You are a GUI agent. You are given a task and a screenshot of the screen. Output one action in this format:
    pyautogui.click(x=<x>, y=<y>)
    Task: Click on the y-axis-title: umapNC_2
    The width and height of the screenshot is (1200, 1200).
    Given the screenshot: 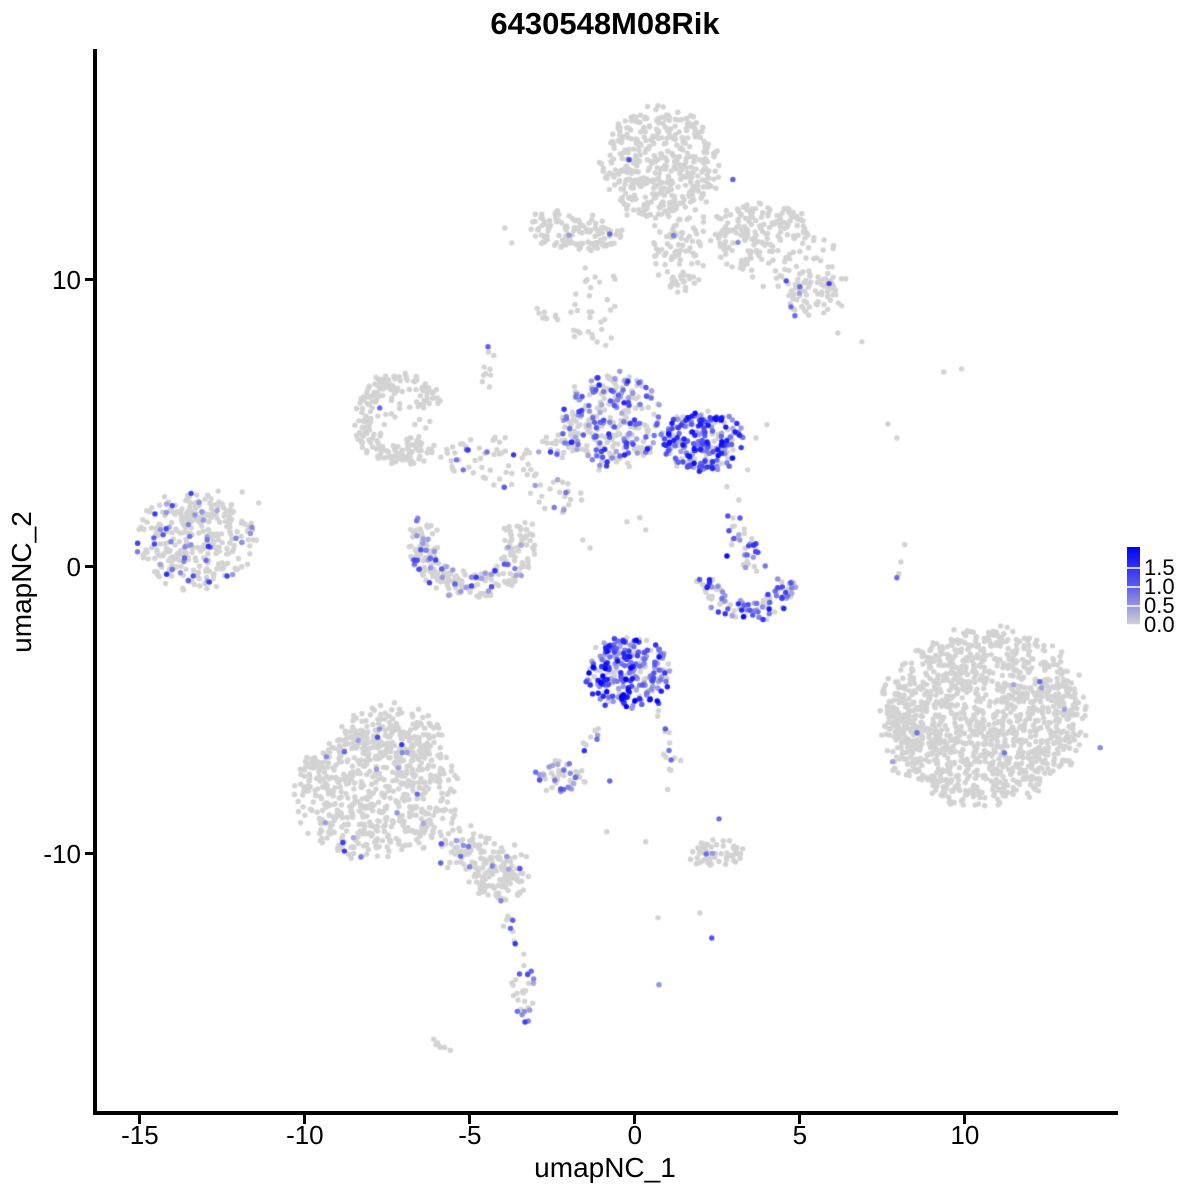 What is the action you would take?
    pyautogui.click(x=21, y=582)
    